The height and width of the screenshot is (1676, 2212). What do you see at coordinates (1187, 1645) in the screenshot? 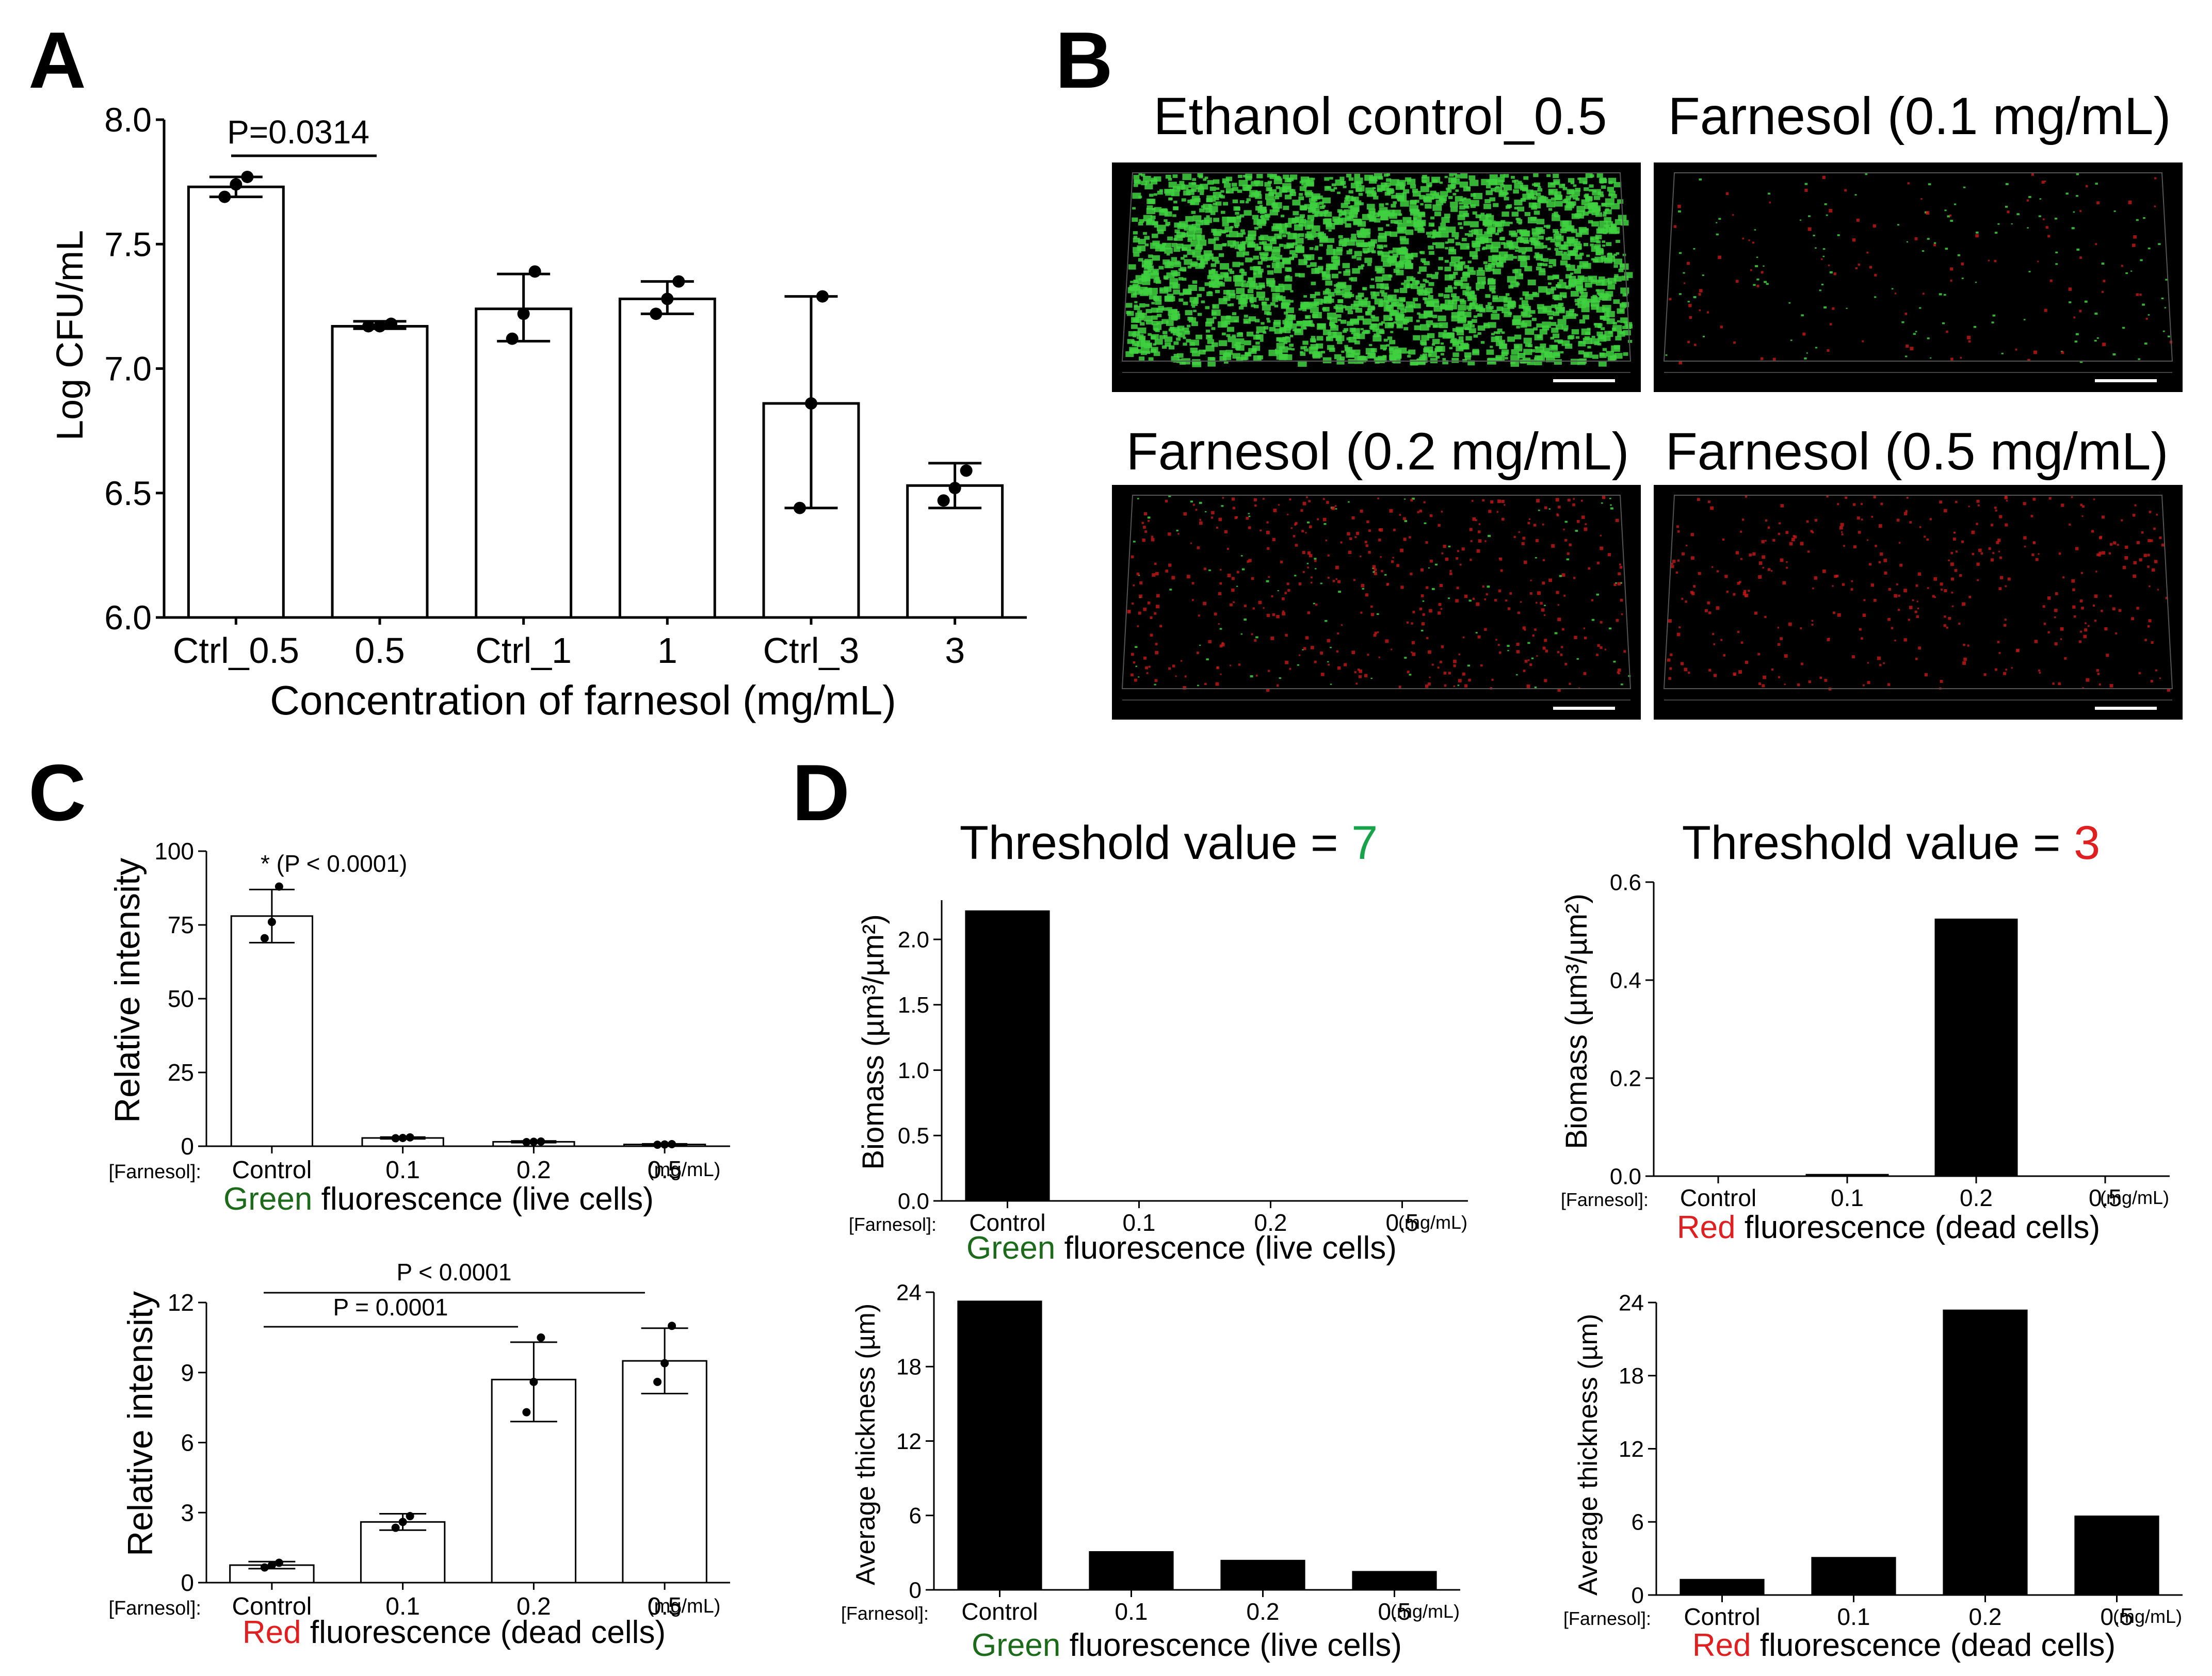
I see `panel-d-green-thickness-caption: Green fluorescence (live cells)` at bounding box center [1187, 1645].